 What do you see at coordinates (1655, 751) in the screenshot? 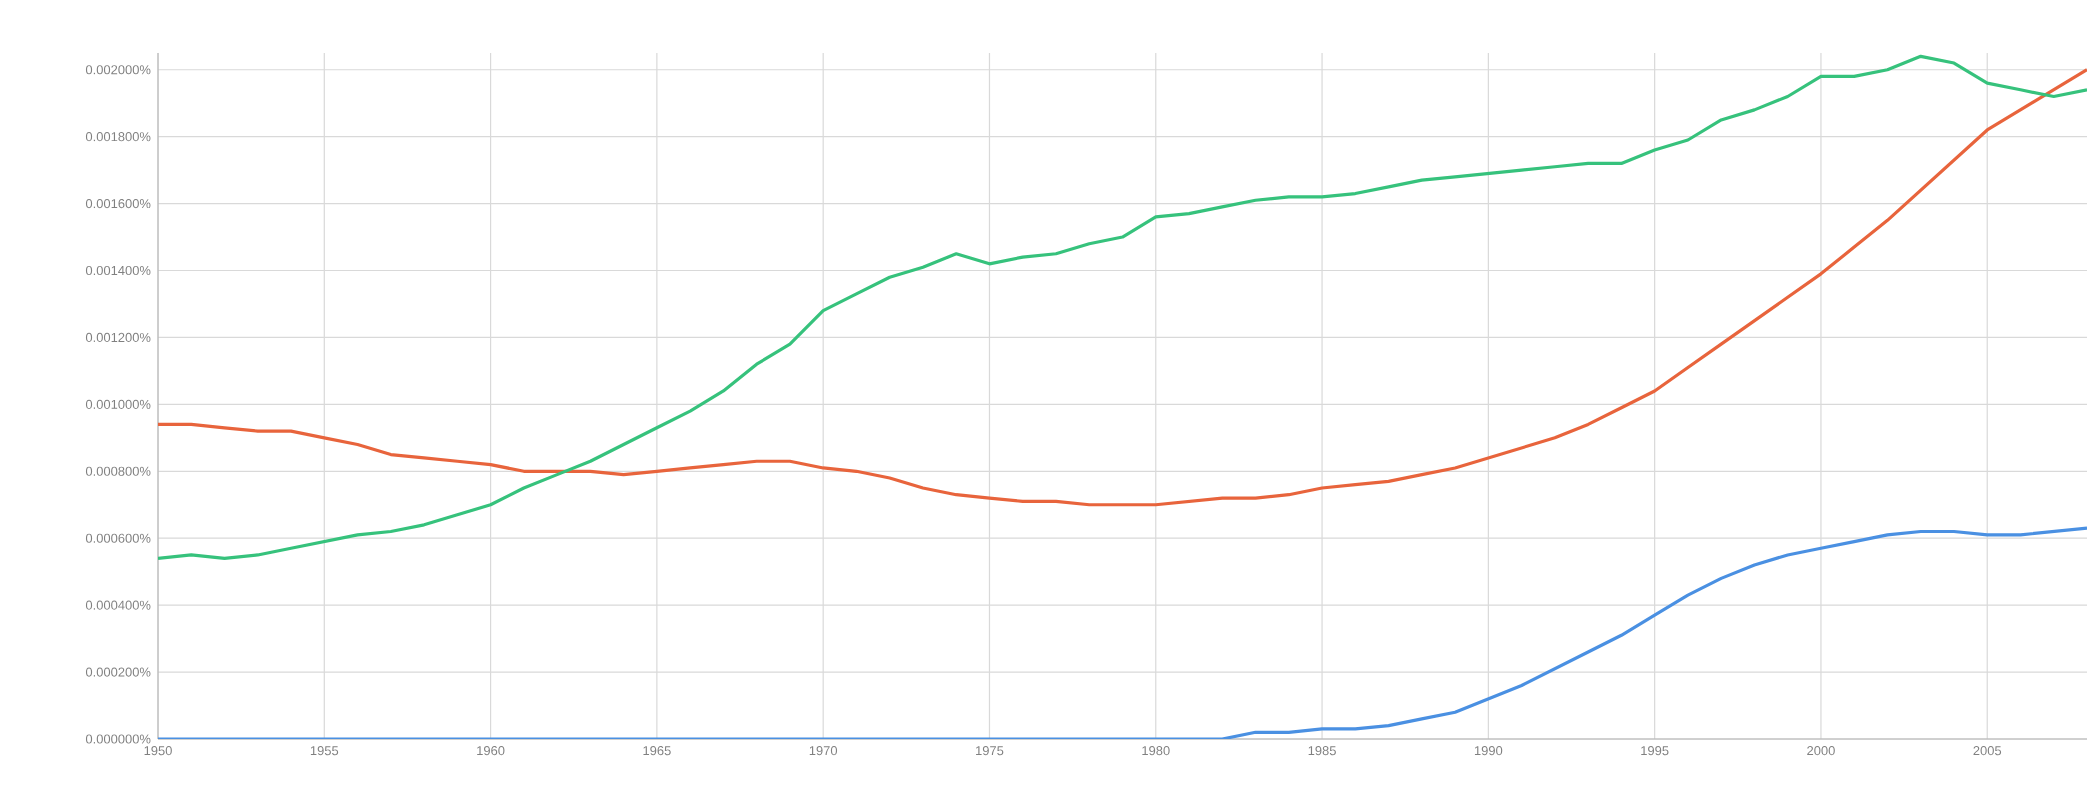
I see `x-tick-label: 1995` at bounding box center [1655, 751].